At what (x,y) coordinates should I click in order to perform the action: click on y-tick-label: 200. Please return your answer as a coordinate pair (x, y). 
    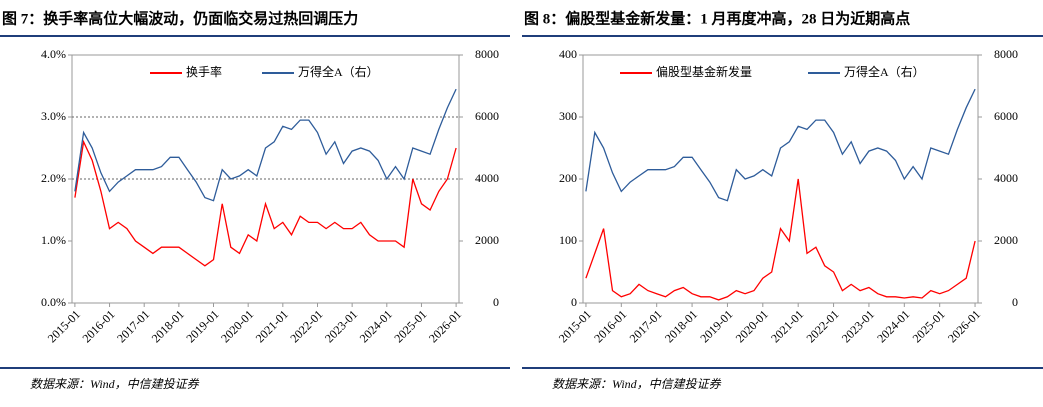
    Looking at the image, I should click on (568, 178).